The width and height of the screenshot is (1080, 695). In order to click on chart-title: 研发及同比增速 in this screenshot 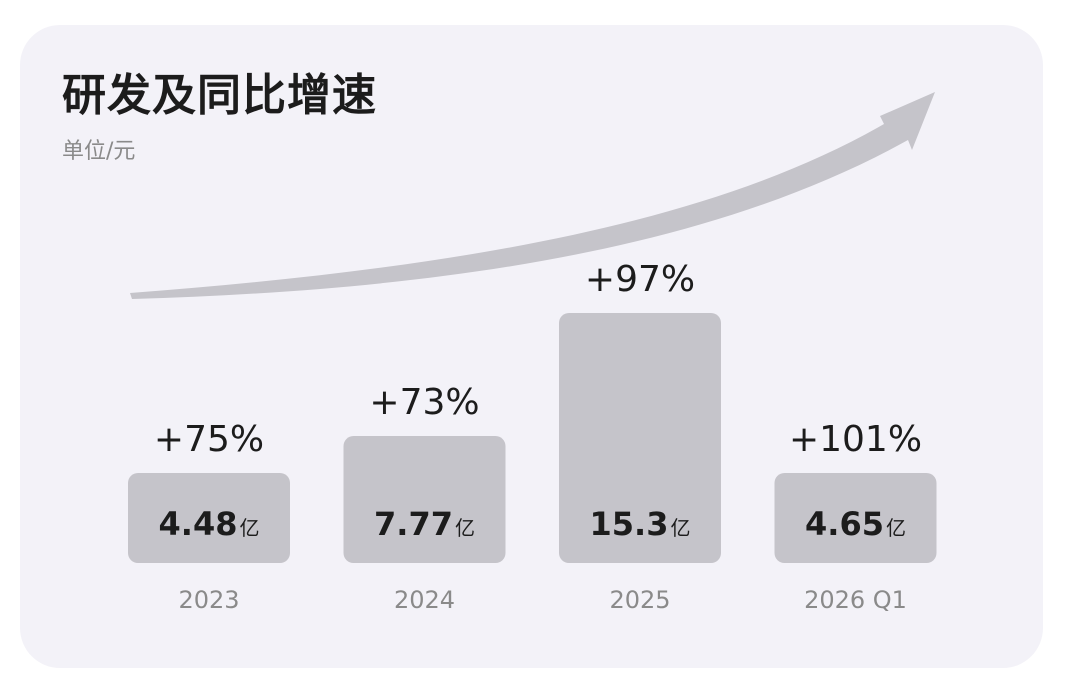, I will do `click(219, 95)`.